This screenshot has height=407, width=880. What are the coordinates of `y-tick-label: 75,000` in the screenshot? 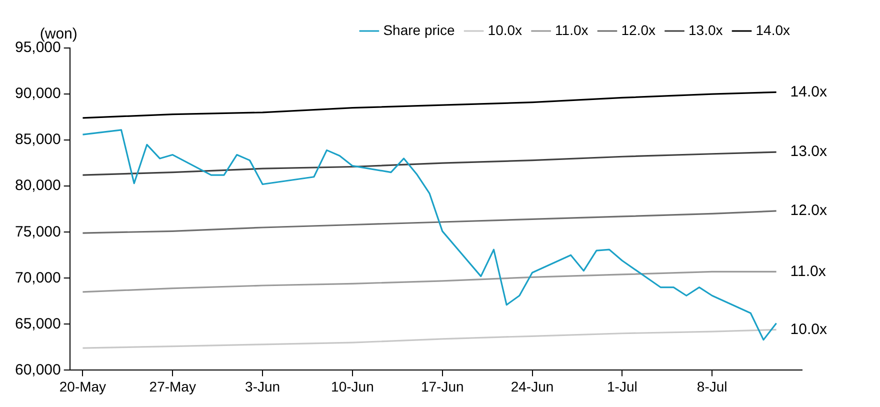 It's located at (37, 231).